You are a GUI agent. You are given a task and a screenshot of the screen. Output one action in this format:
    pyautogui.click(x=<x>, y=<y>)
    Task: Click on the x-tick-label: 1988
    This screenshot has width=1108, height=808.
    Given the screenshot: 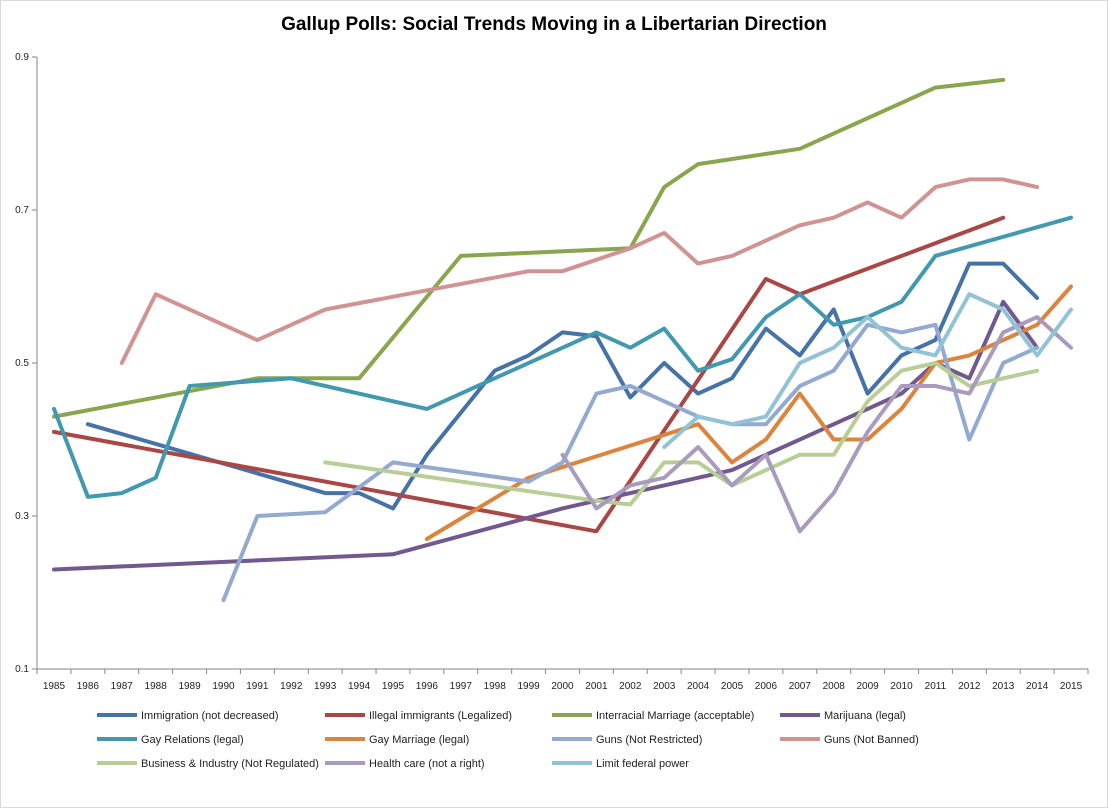 What is the action you would take?
    pyautogui.click(x=156, y=686)
    